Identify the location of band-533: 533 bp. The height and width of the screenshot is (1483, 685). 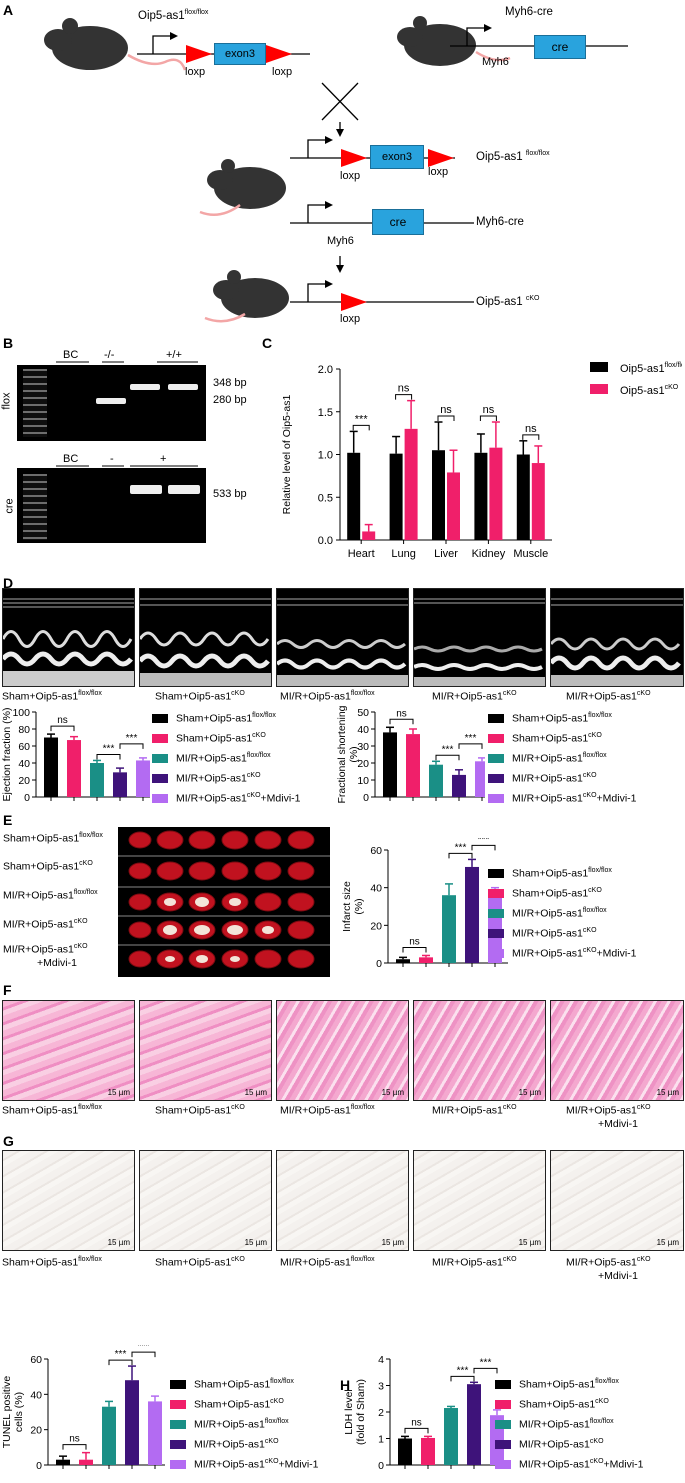
(230, 494).